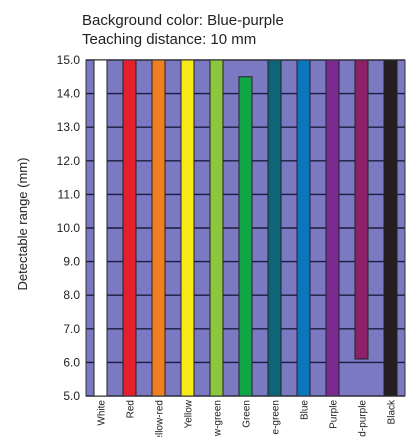 The width and height of the screenshot is (407, 437). Describe the element at coordinates (216, 228) in the screenshot. I see `bar-yellow-green` at that location.